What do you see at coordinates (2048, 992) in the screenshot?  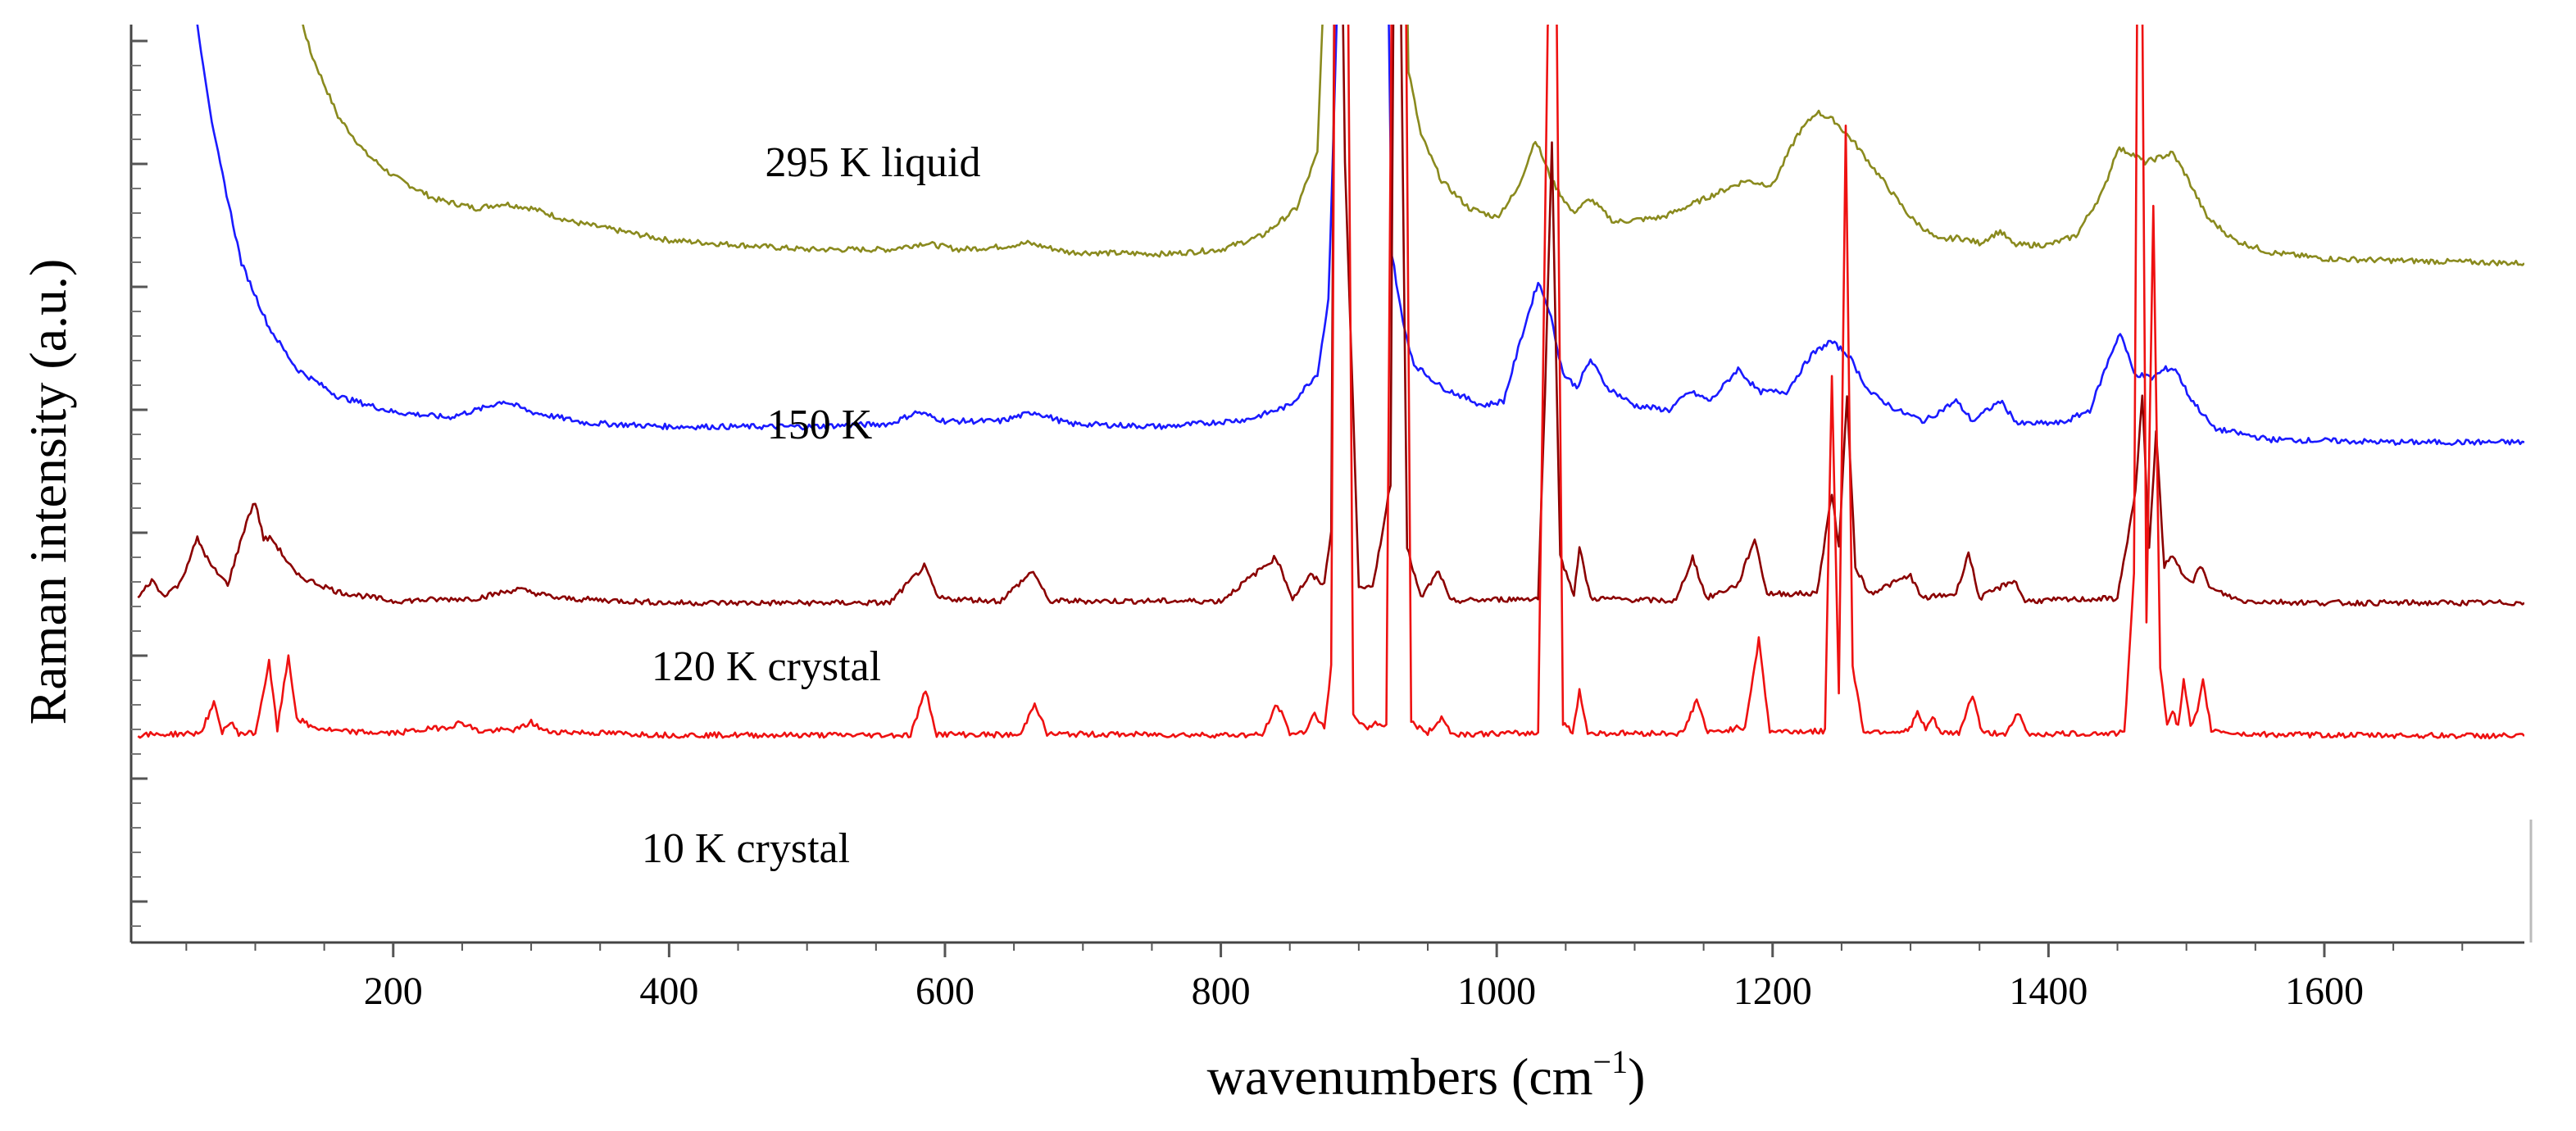 I see `x-tick-label: 1400` at bounding box center [2048, 992].